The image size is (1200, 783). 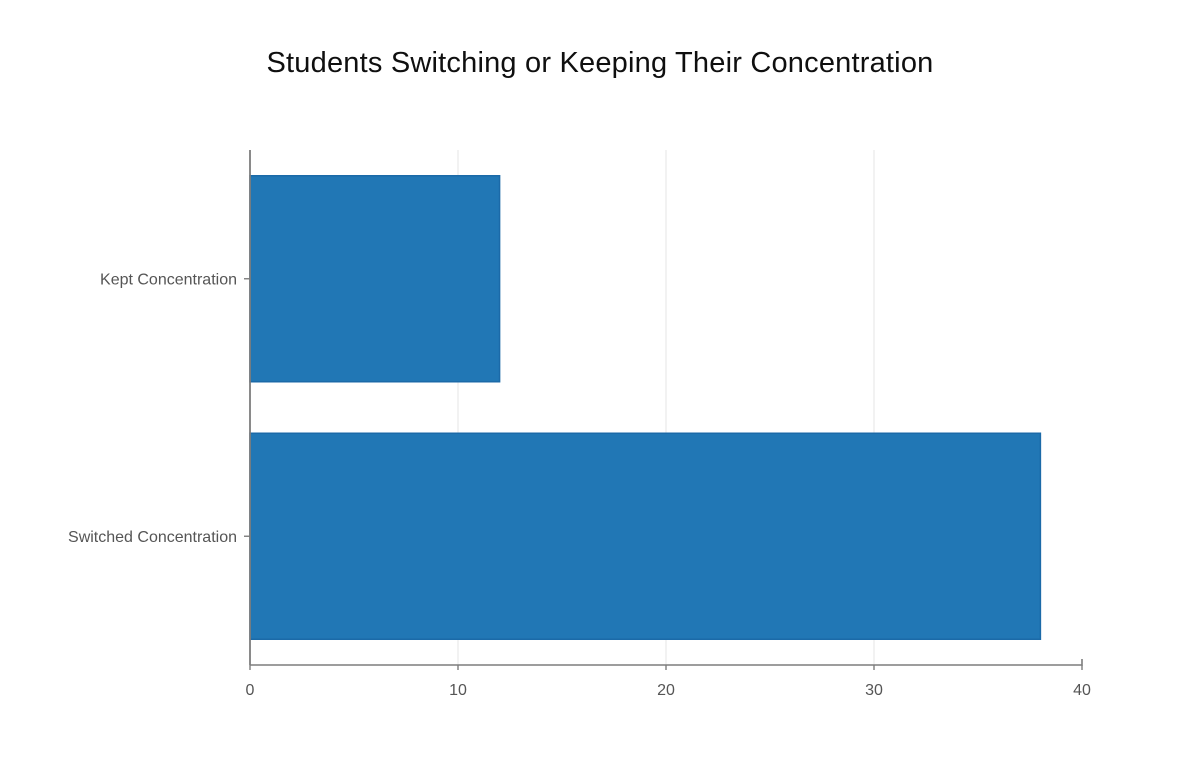 What do you see at coordinates (168, 279) in the screenshot?
I see `y-tick-label-kept-concentration: Kept Concentration` at bounding box center [168, 279].